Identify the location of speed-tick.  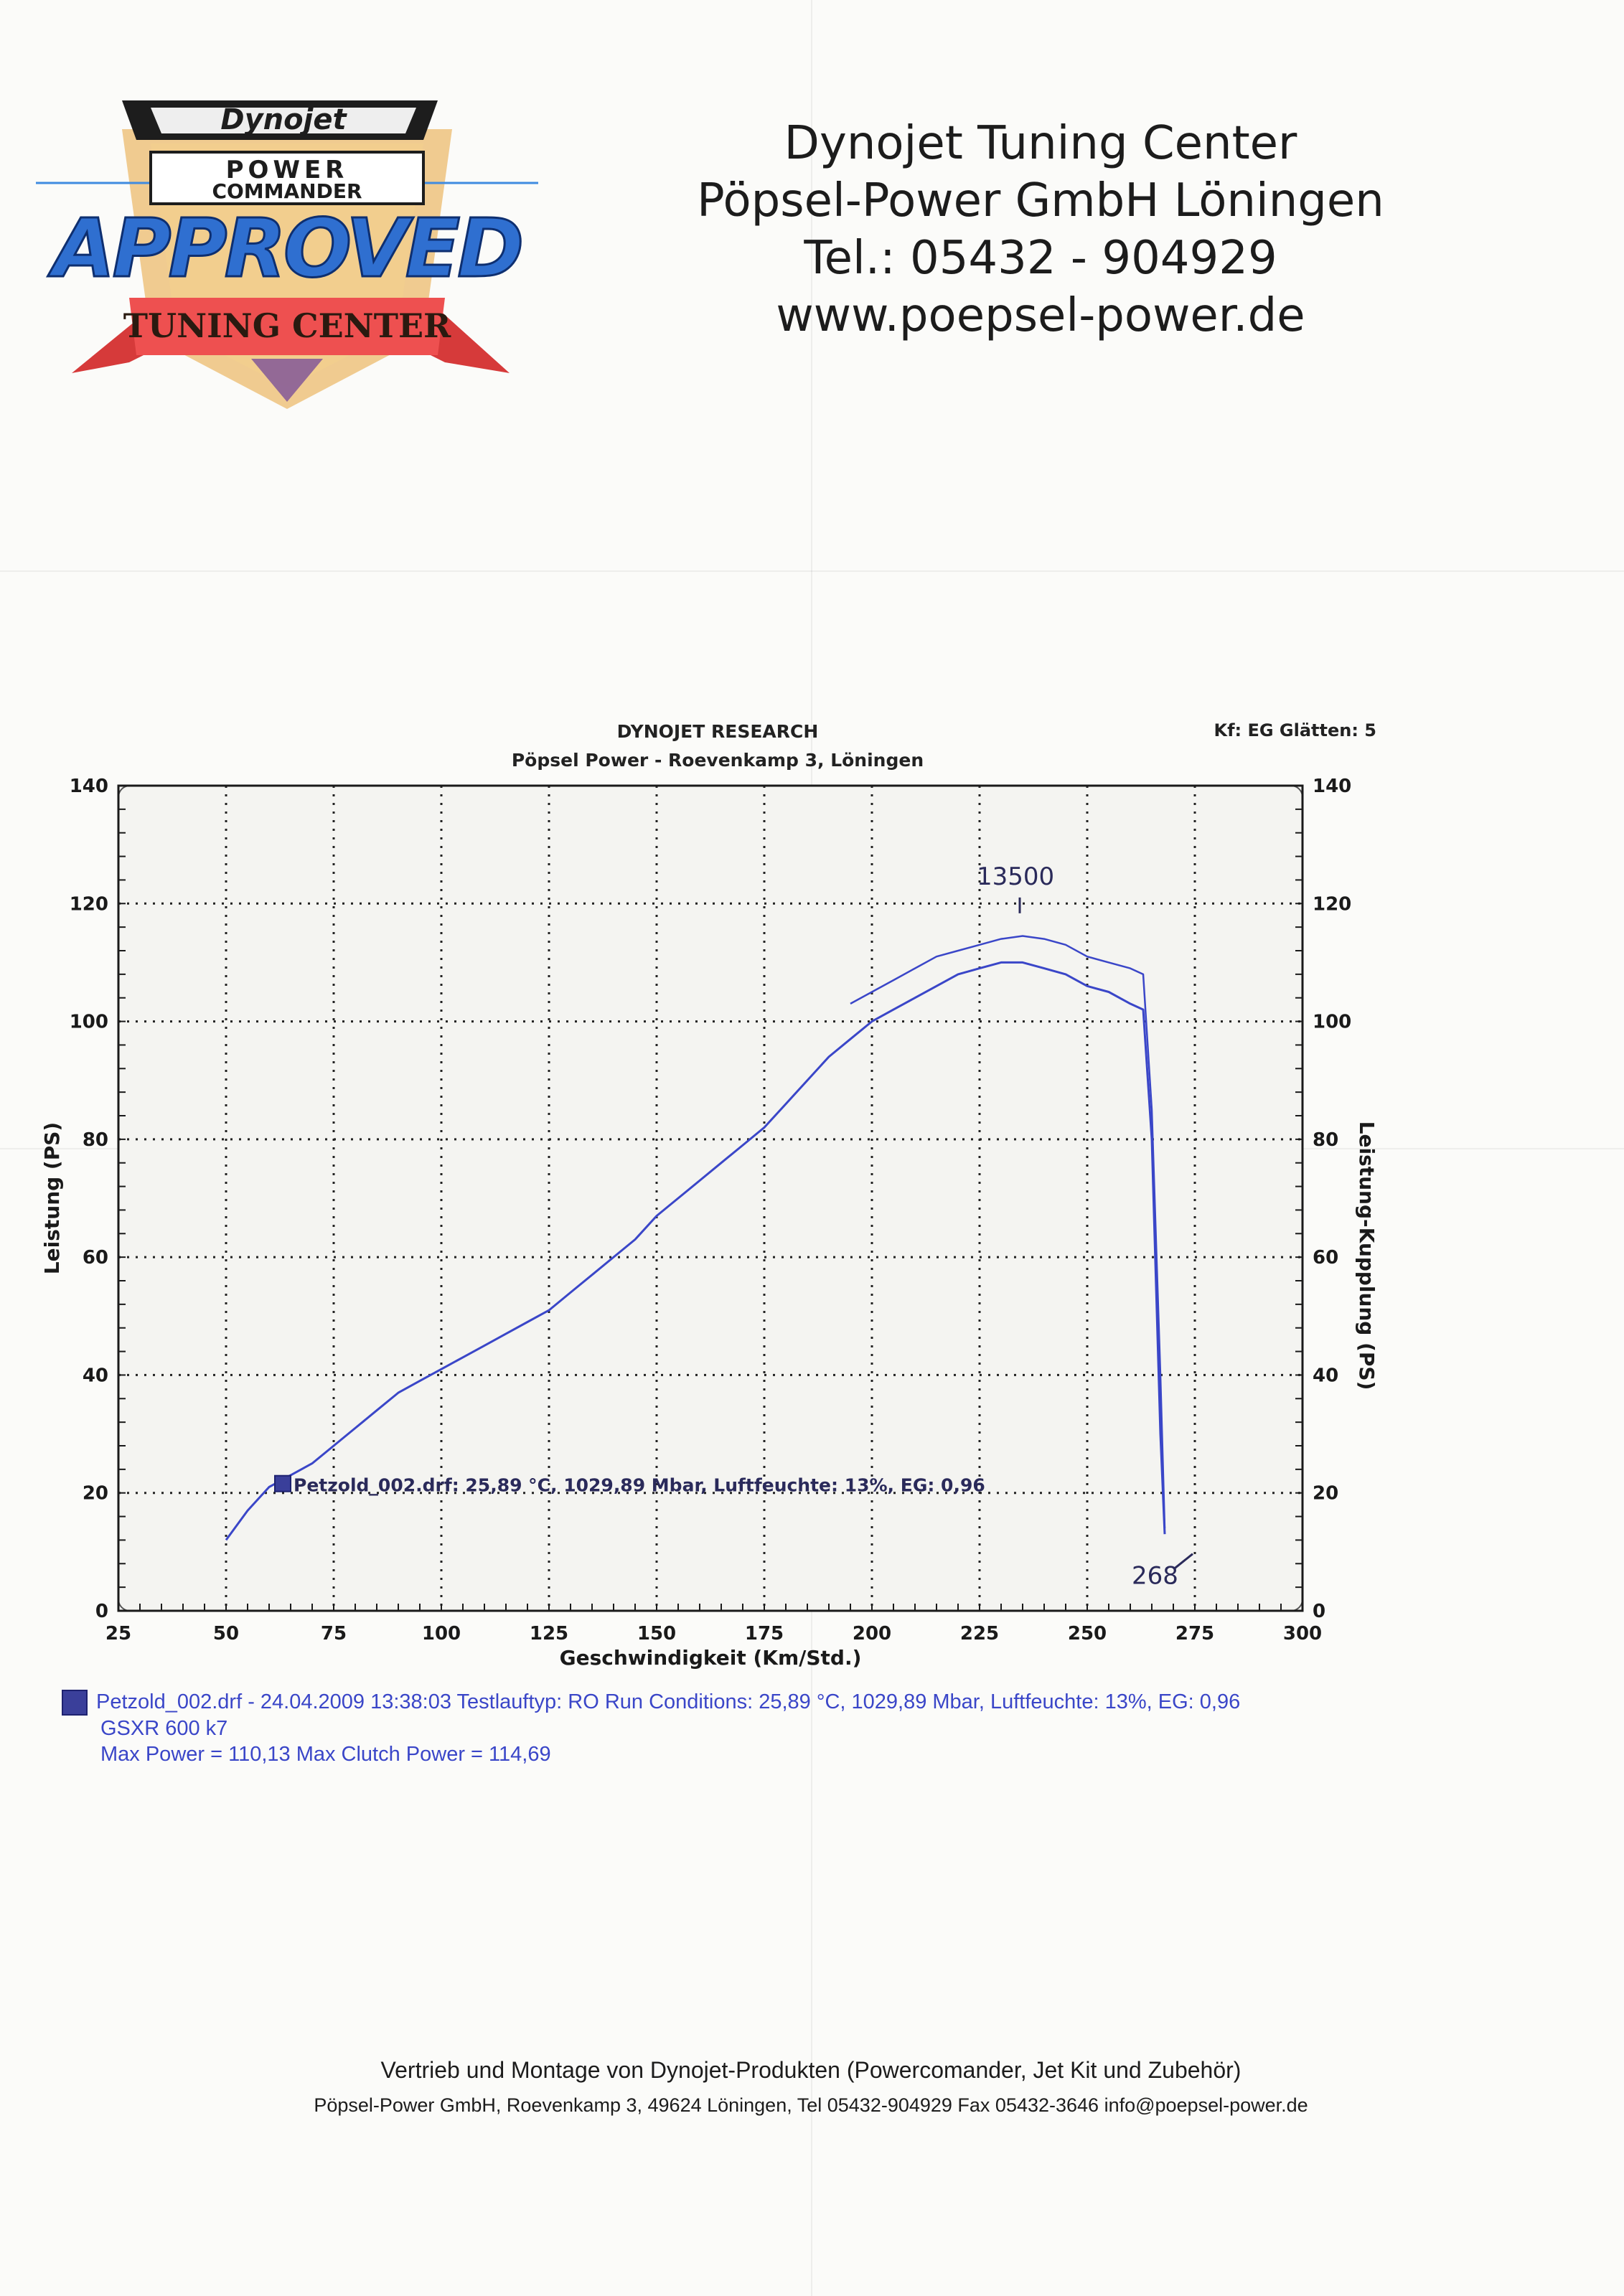
(1183, 1561).